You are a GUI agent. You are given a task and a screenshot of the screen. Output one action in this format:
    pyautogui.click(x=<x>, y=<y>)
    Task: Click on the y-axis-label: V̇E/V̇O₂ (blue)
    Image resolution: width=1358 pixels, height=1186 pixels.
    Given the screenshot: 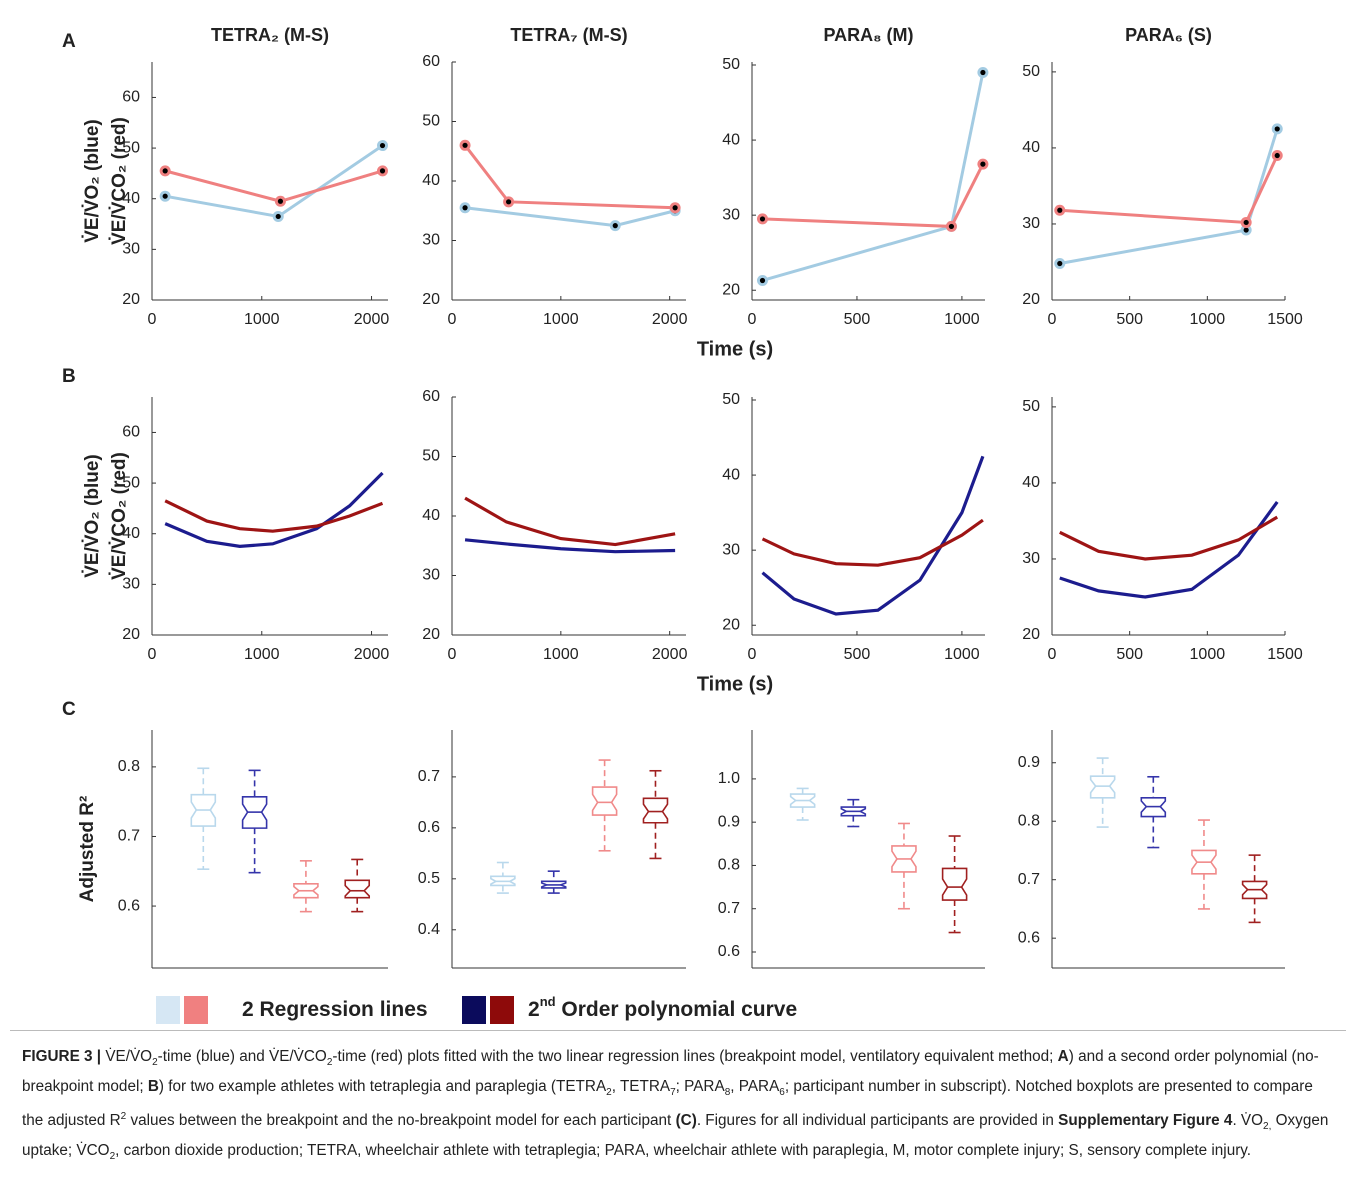 What is the action you would take?
    pyautogui.click(x=92, y=516)
    